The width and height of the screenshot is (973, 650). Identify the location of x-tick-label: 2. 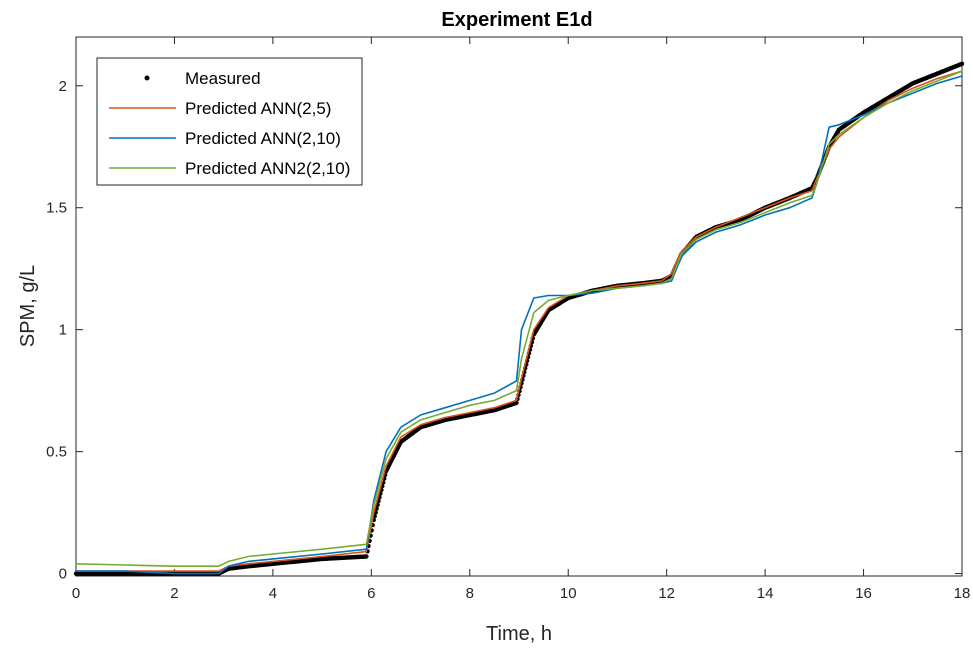
(174, 593).